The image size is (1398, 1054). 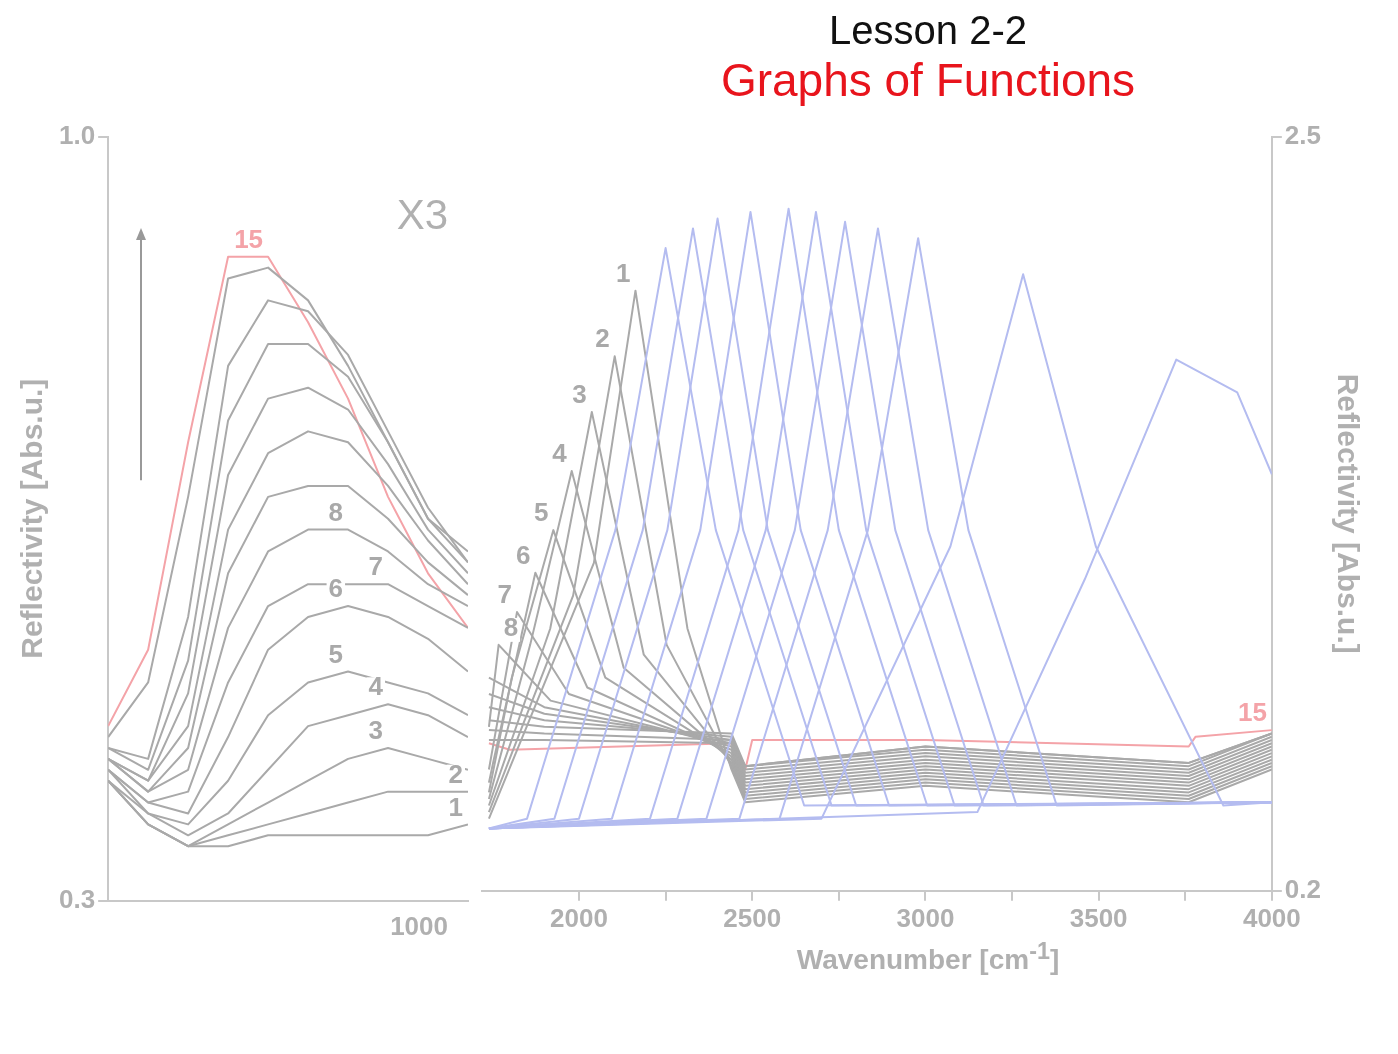 I want to click on chart-subtitle: Graphs of Functions, so click(x=928, y=80).